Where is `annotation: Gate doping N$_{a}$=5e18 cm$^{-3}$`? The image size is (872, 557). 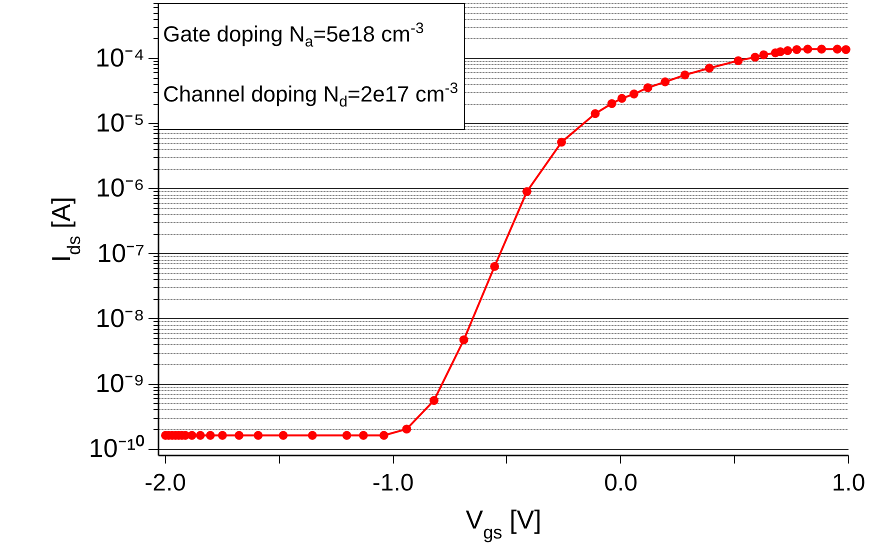 annotation: Gate doping N$_{a}$=5e18 cm$^{-3}$ is located at coordinates (294, 36).